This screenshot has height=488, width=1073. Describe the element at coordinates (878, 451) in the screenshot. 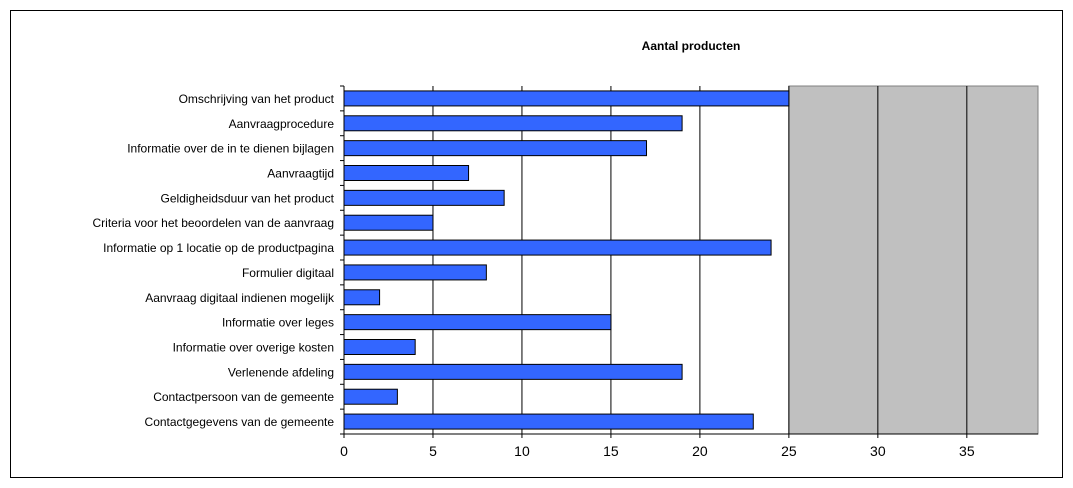

I see `x-tick-label-30: 30` at that location.